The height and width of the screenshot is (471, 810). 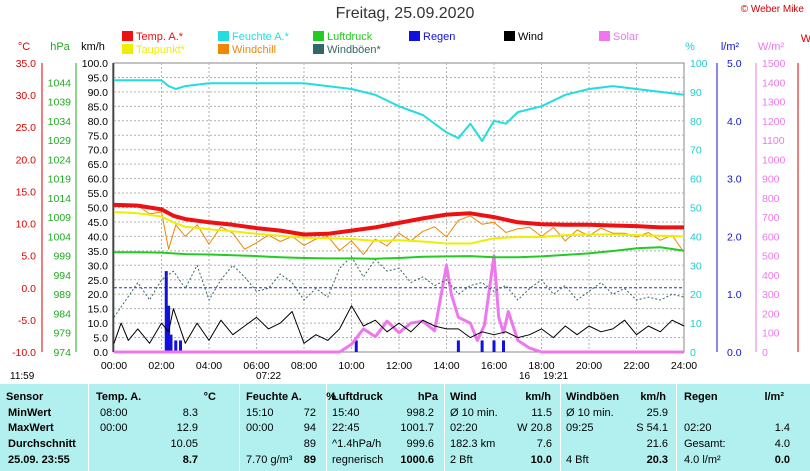 I want to click on temp-tick-label: 5.0, so click(x=28, y=257).